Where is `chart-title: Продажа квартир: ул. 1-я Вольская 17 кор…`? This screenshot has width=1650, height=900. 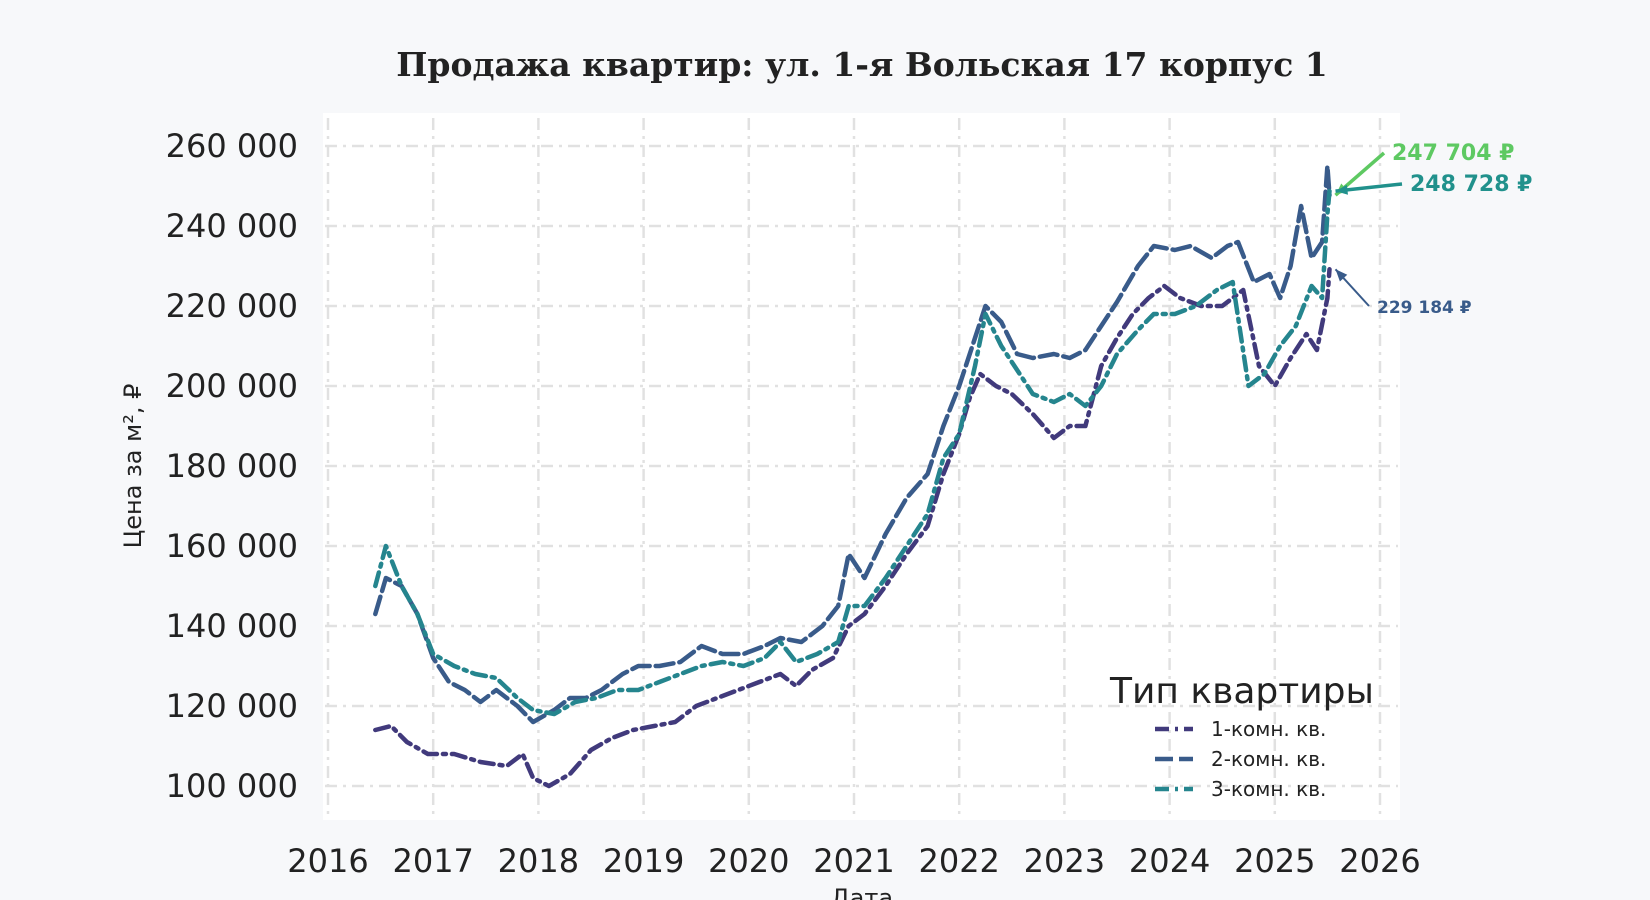 chart-title: Продажа квартир: ул. 1-я Вольская 17 кор… is located at coordinates (862, 64).